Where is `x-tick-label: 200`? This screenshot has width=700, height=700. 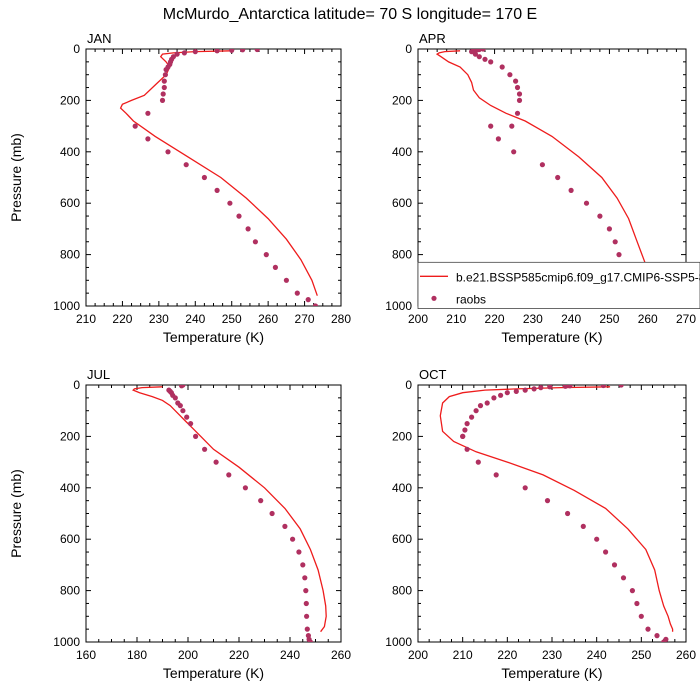
x-tick-label: 200 is located at coordinates (418, 655).